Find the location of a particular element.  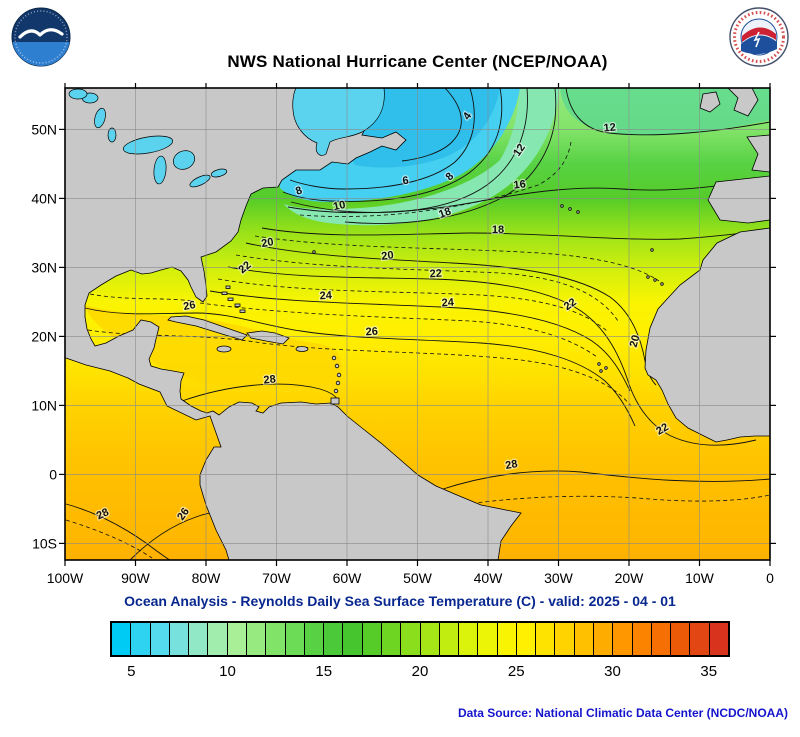

small-islands is located at coordinates (488, 288).